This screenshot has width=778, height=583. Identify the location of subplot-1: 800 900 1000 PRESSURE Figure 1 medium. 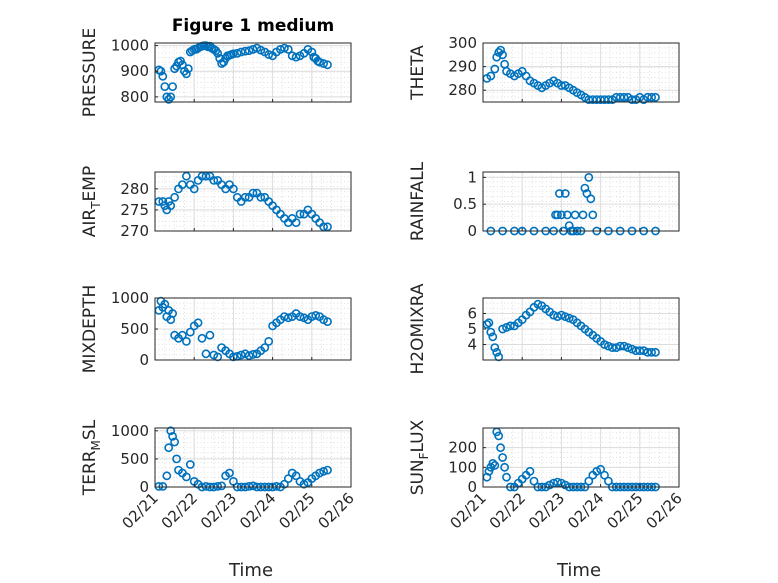
(216, 66).